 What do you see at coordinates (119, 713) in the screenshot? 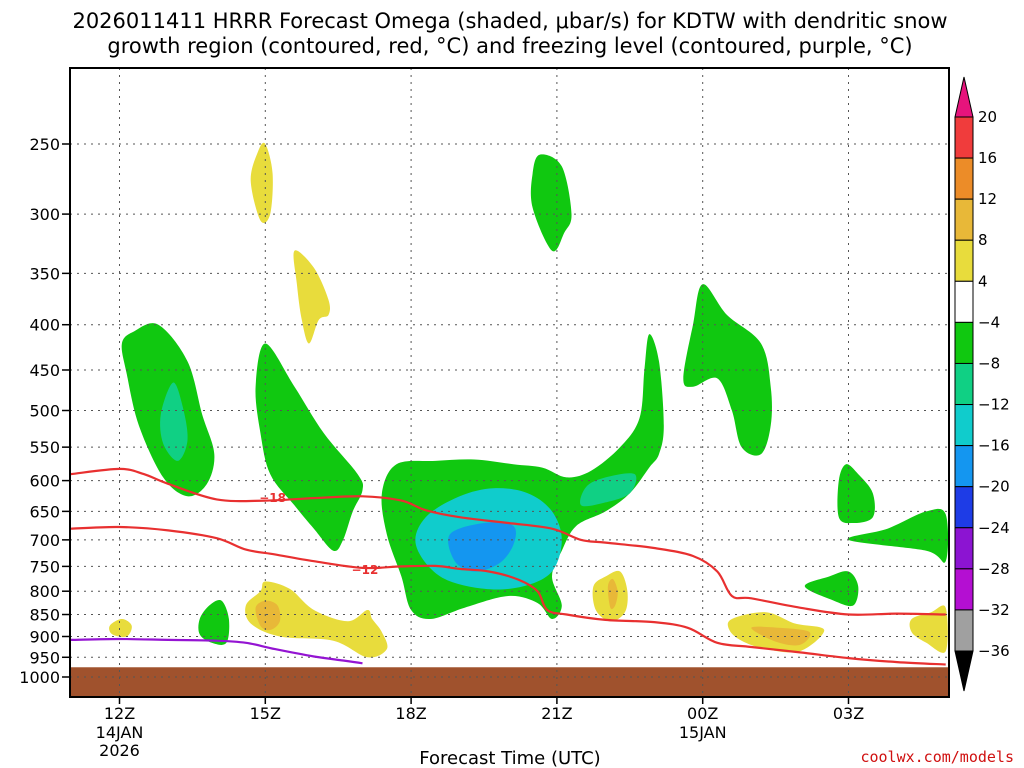
I see `x-tick-label-12Z: 12Z` at bounding box center [119, 713].